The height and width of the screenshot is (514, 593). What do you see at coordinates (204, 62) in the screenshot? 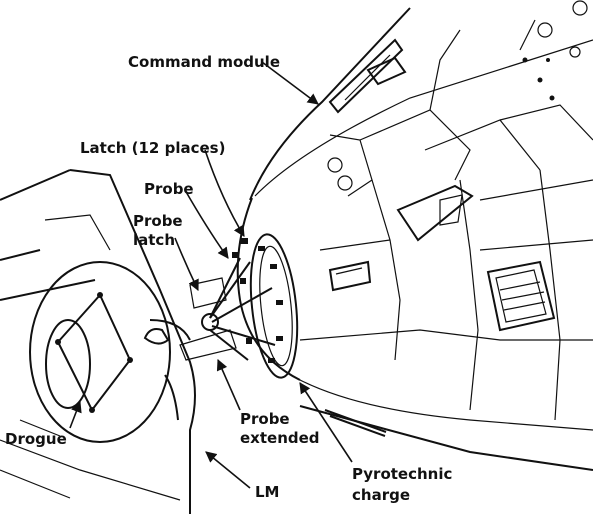
I see `label-command-module: Command module` at bounding box center [204, 62].